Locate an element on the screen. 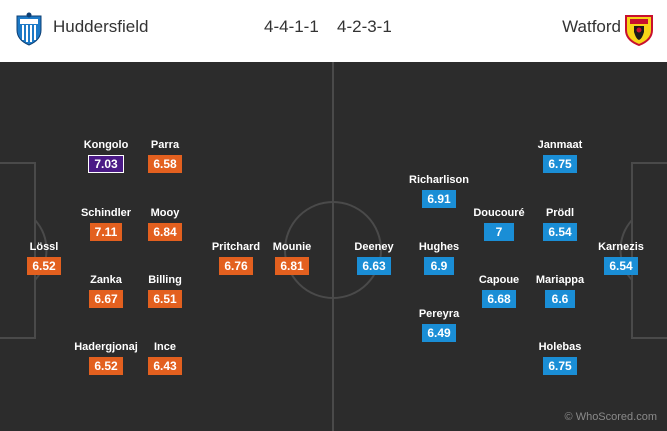  player-name: Pritchard is located at coordinates (236, 247).